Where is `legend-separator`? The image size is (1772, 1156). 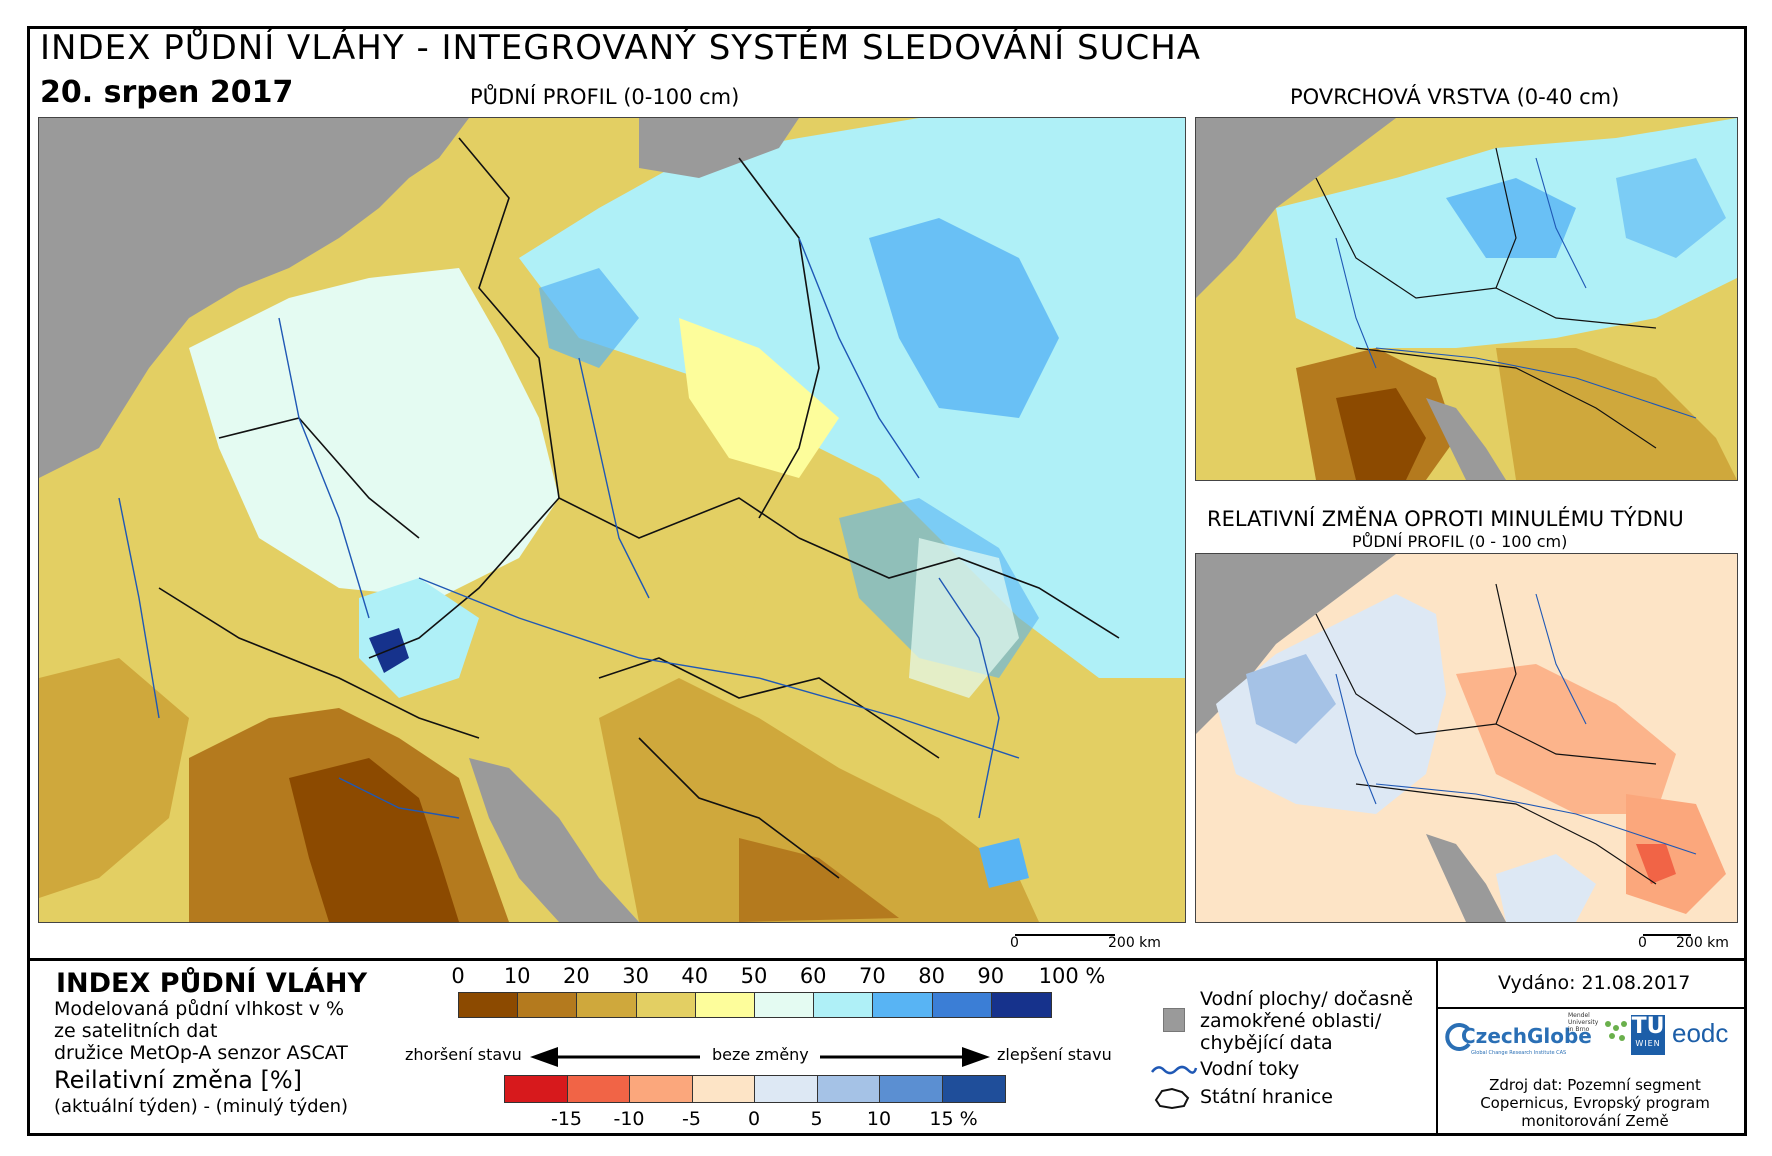 legend-separator is located at coordinates (887, 959).